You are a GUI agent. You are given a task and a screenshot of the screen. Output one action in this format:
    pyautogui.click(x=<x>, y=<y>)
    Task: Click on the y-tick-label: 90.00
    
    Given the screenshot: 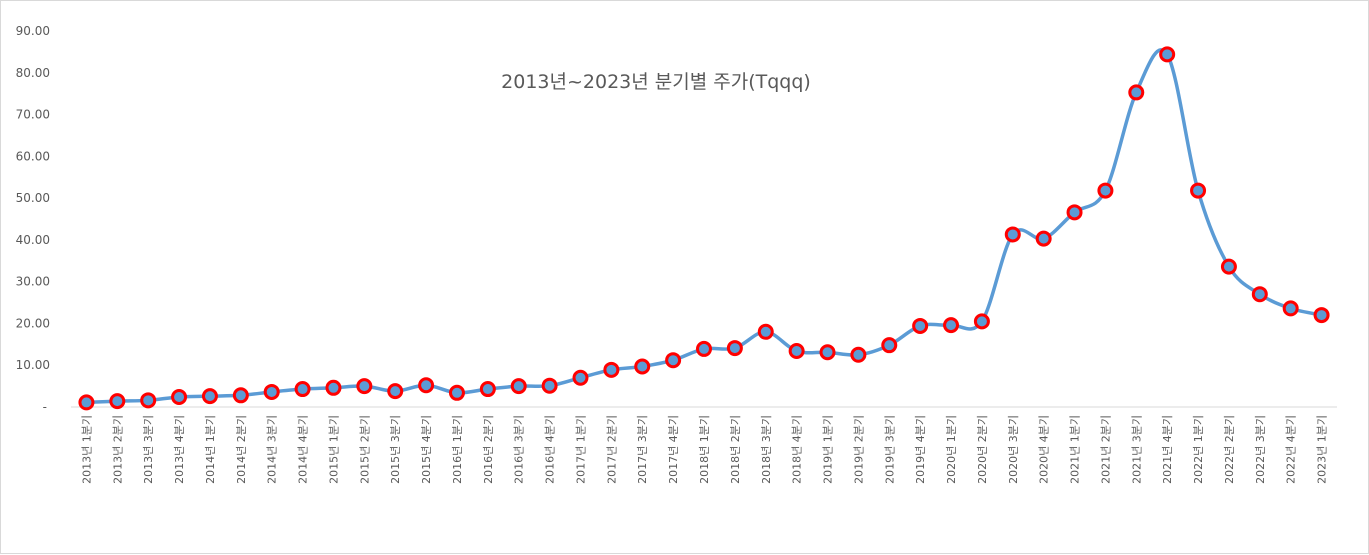 What is the action you would take?
    pyautogui.click(x=33, y=31)
    